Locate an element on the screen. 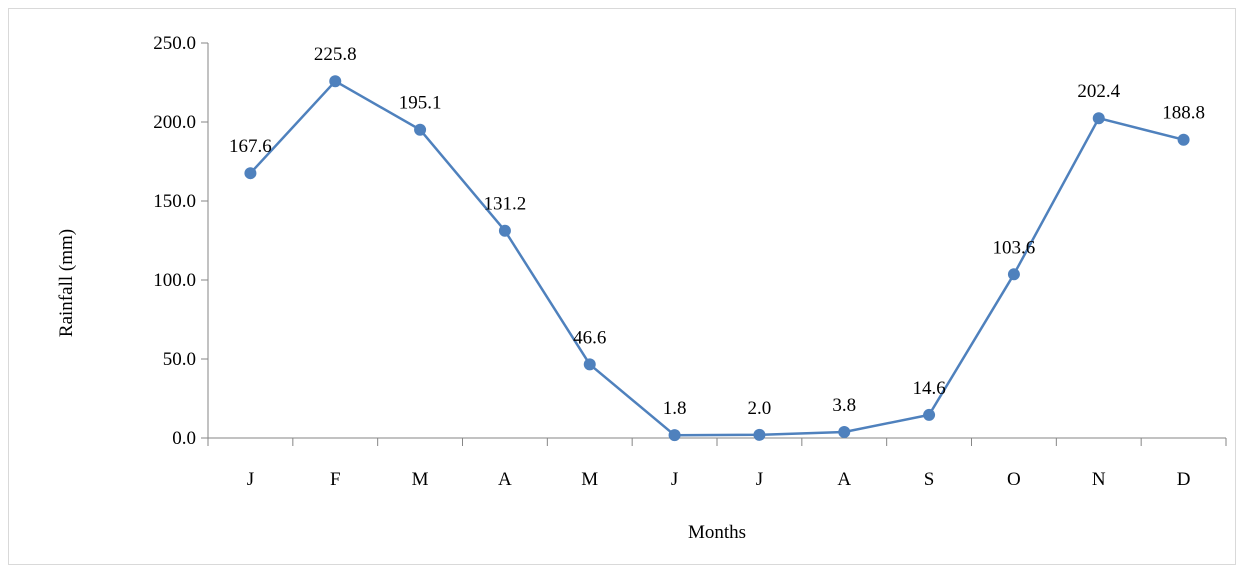 The width and height of the screenshot is (1244, 573). data-label: 14.6 is located at coordinates (928, 388).